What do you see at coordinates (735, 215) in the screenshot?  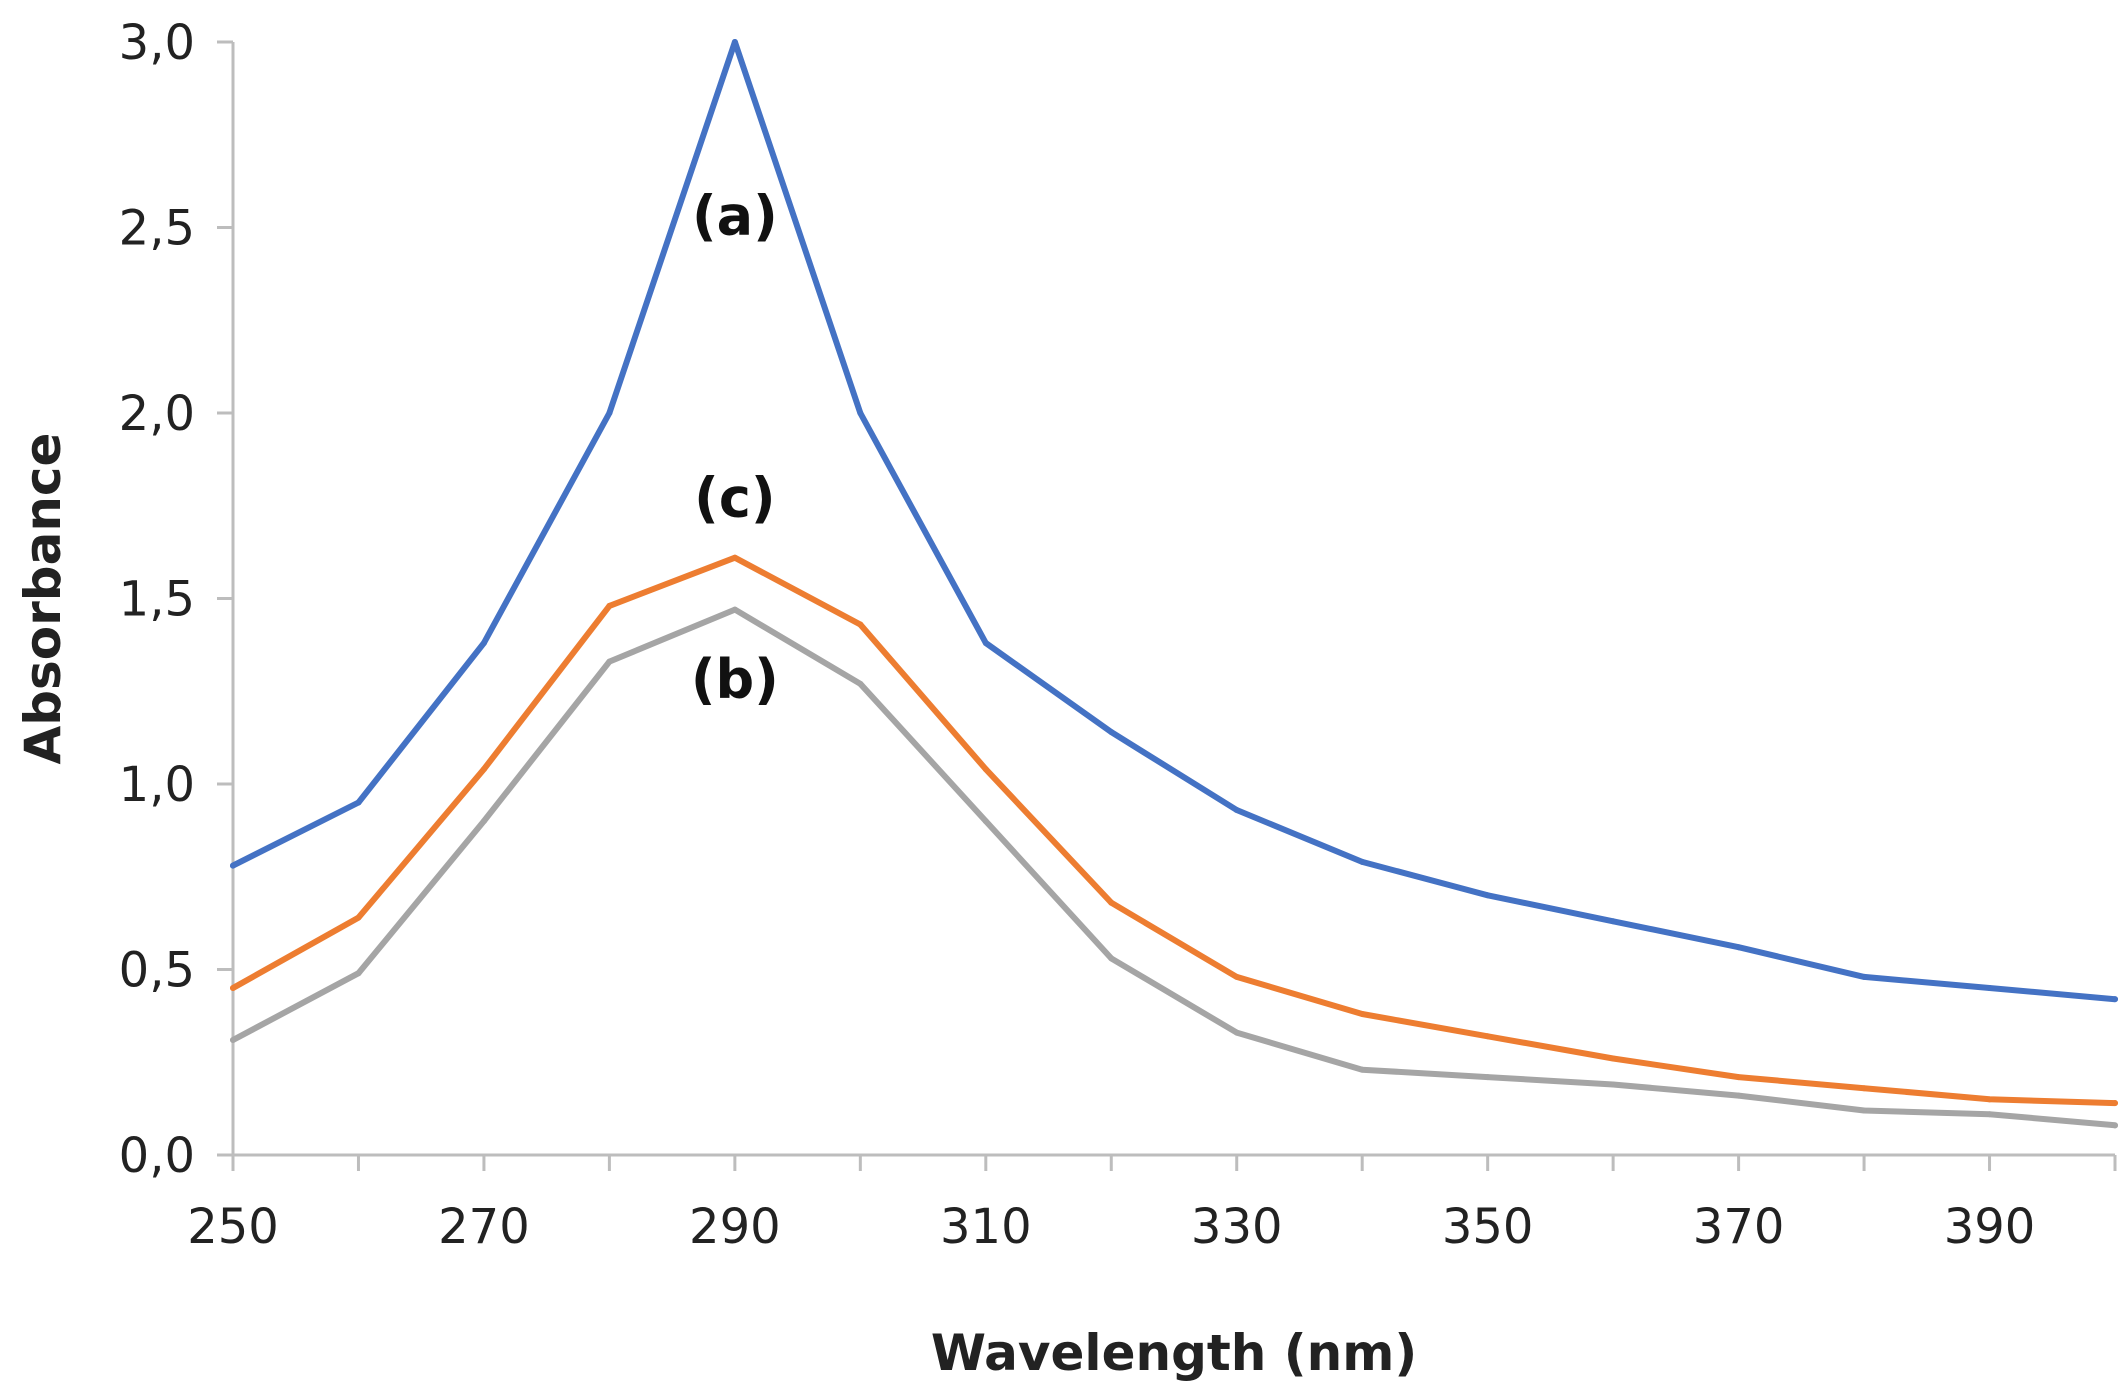 I see `series-label-a: (a)` at bounding box center [735, 215].